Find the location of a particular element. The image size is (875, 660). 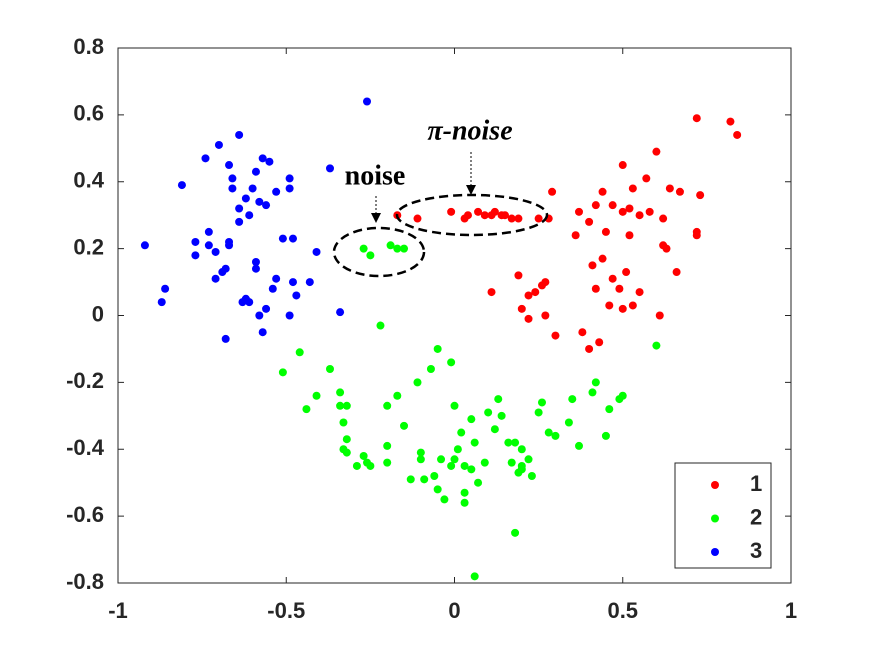

noise-arrowhead is located at coordinates (376, 218).